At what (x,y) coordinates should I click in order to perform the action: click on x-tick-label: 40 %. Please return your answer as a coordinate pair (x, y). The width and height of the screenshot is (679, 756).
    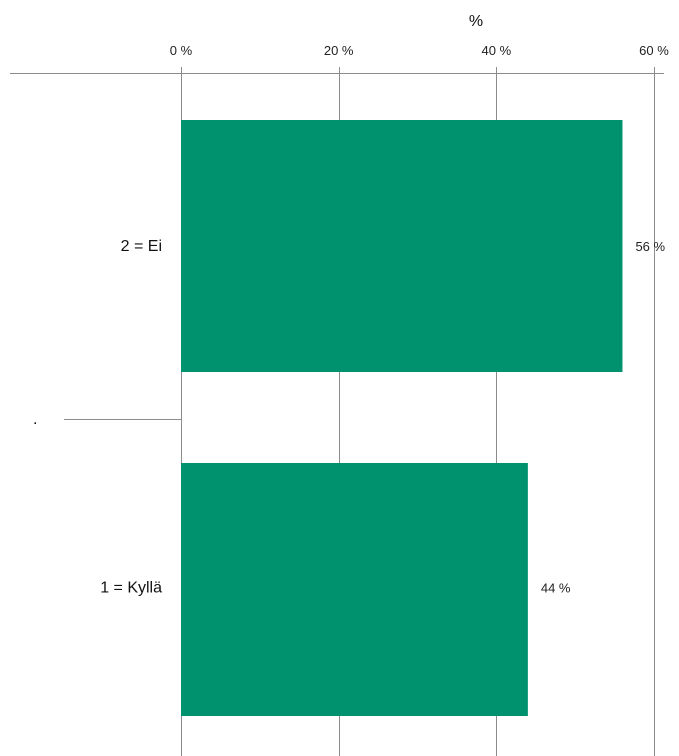
    Looking at the image, I should click on (497, 50).